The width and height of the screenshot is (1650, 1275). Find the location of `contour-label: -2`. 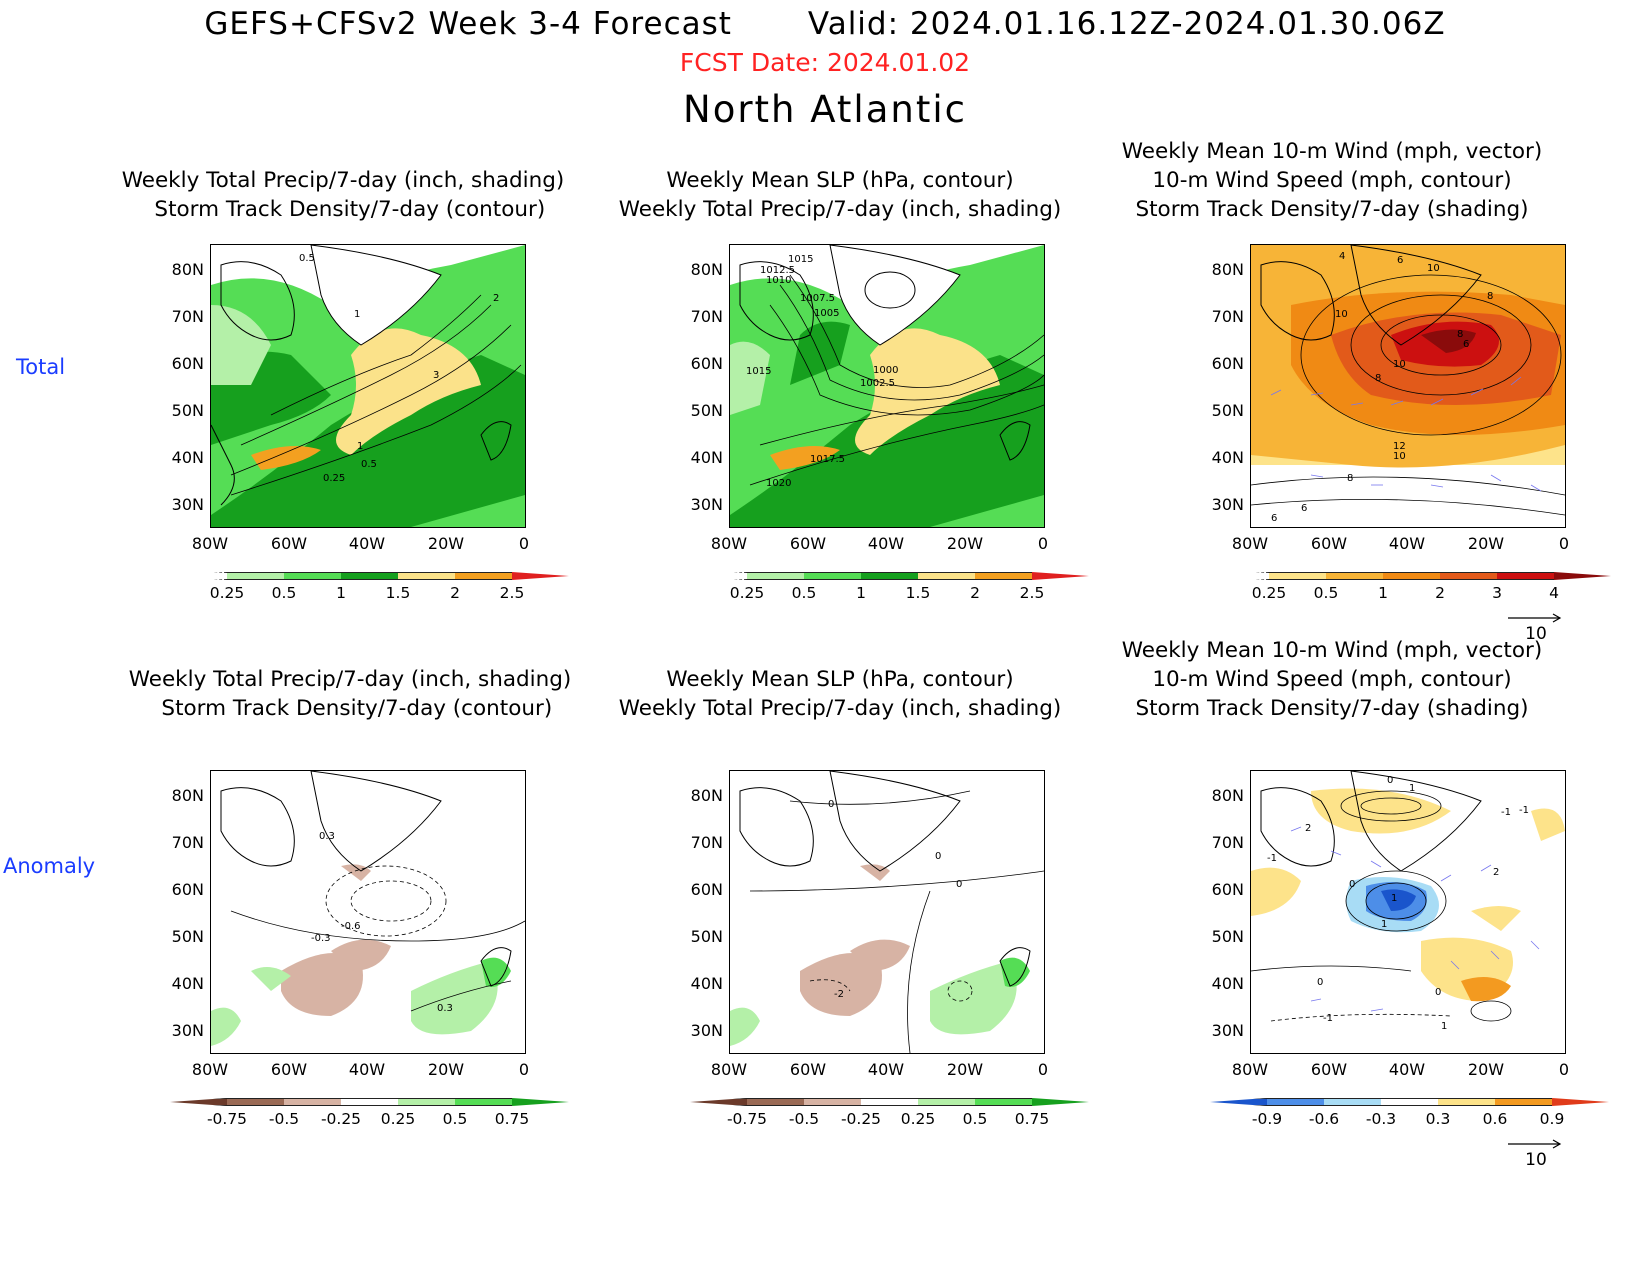

contour-label: -2 is located at coordinates (839, 994).